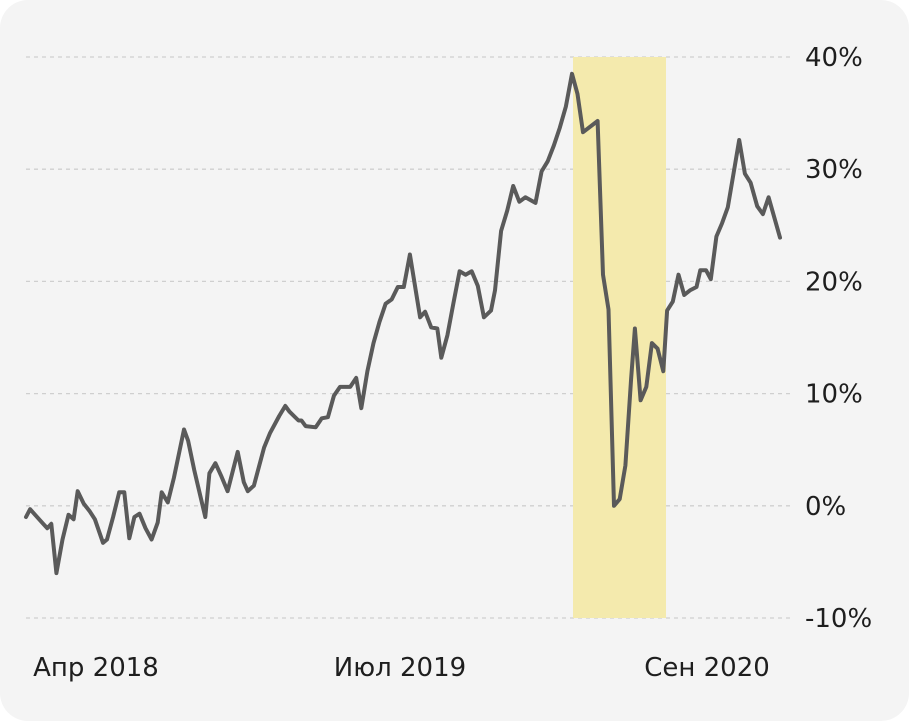  I want to click on y-tick-label: 30%, so click(834, 170).